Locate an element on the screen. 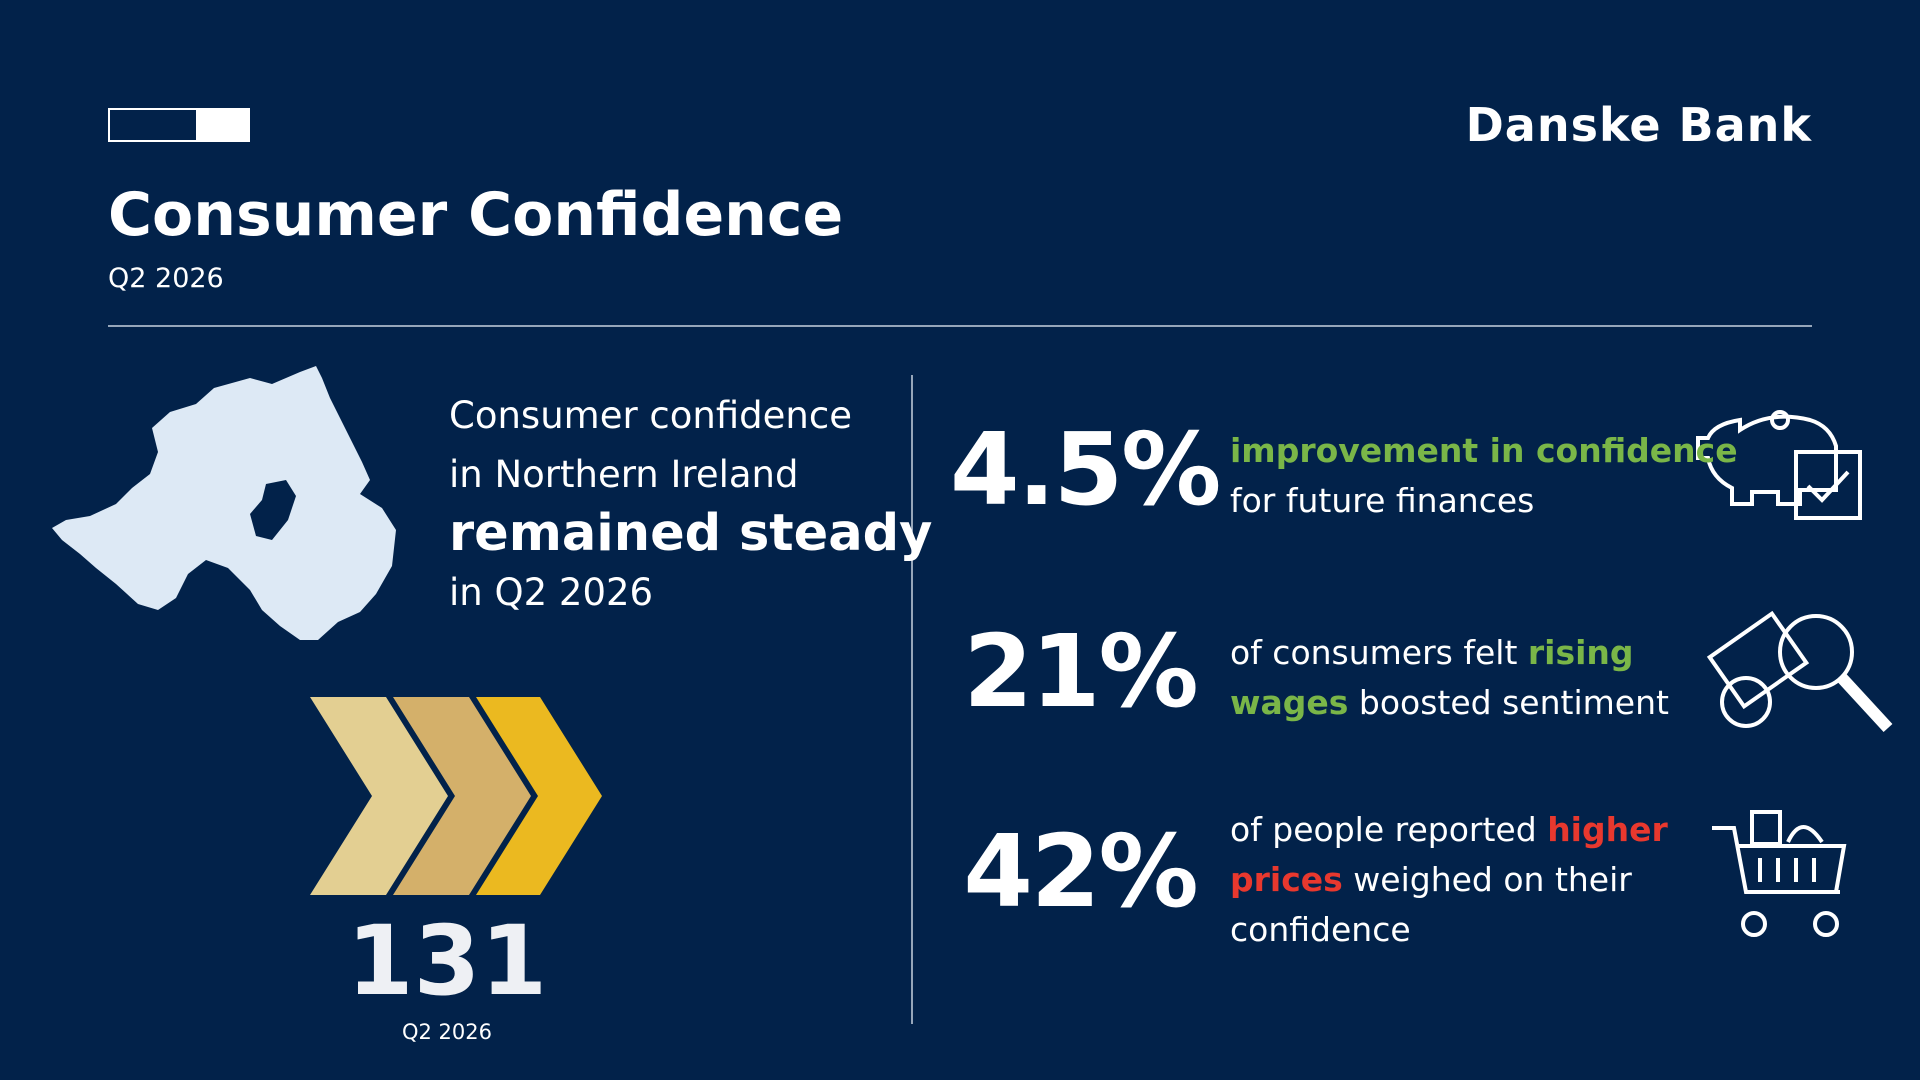 The image size is (1920, 1080). index-label: Q2 2026 is located at coordinates (446, 1032).